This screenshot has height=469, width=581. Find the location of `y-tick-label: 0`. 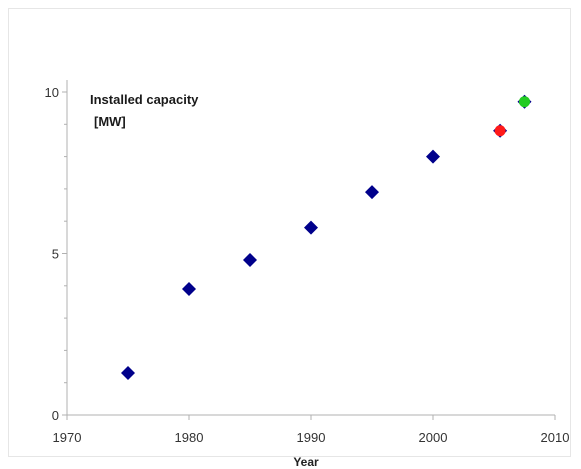

y-tick-label: 0 is located at coordinates (55, 415).